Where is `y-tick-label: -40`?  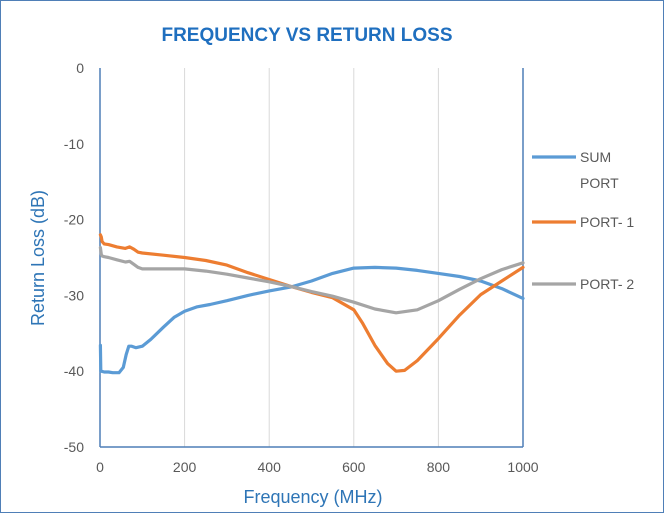
y-tick-label: -40 is located at coordinates (74, 371).